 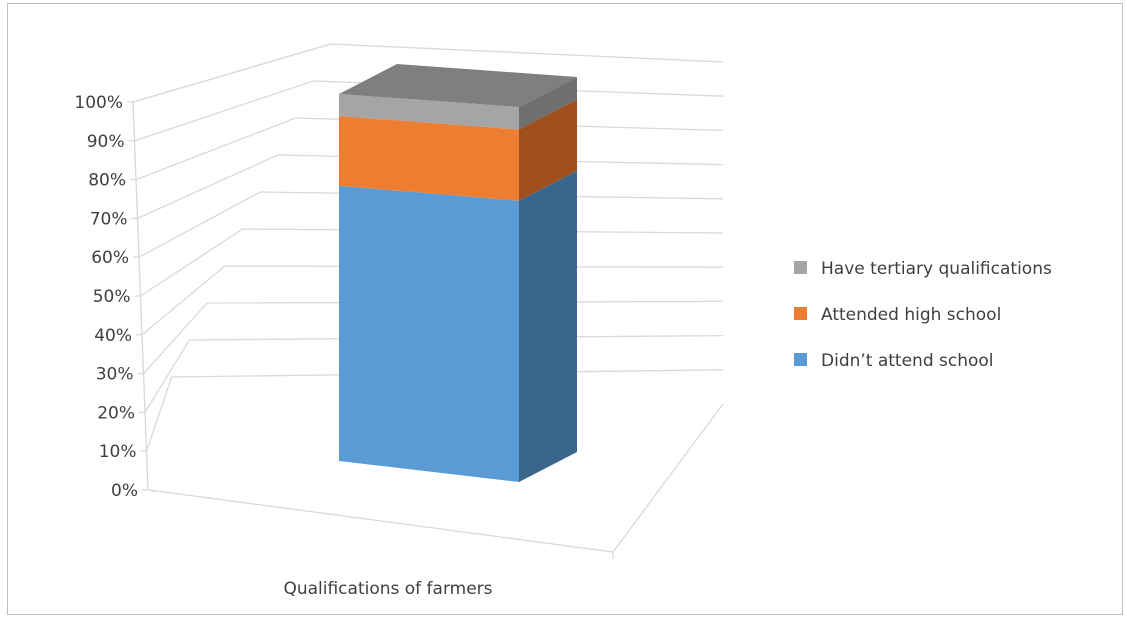 I want to click on back-wall-top-edge, so click(x=232, y=73).